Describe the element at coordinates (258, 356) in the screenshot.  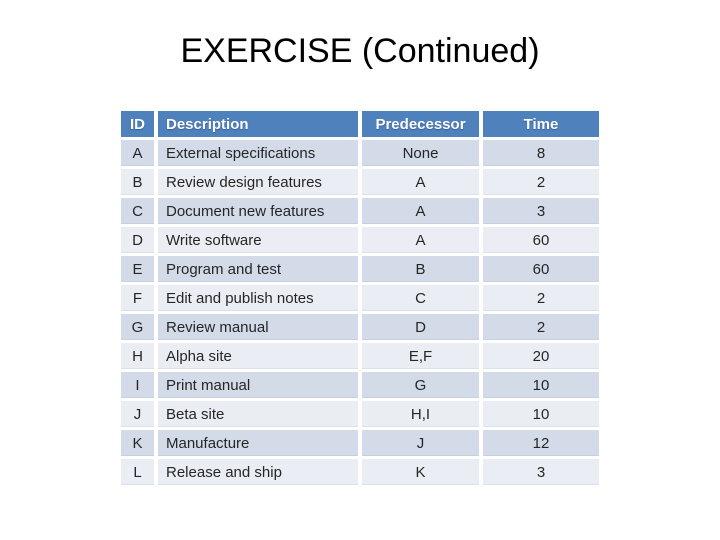
I see `cell-description: Alpha site` at that location.